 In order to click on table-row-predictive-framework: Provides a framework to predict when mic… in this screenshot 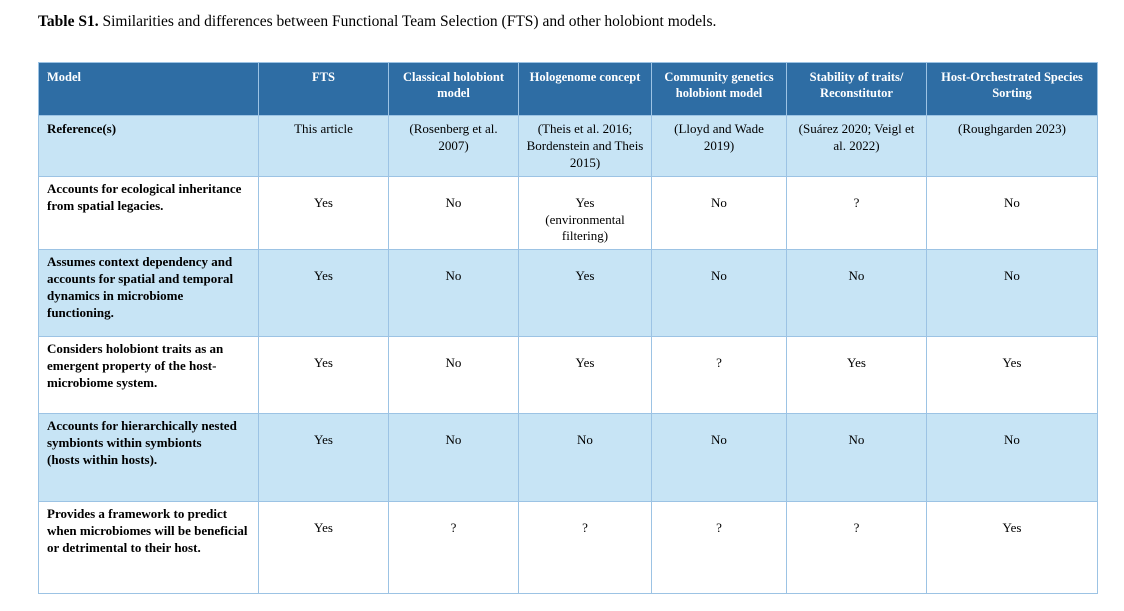, I will do `click(568, 548)`.